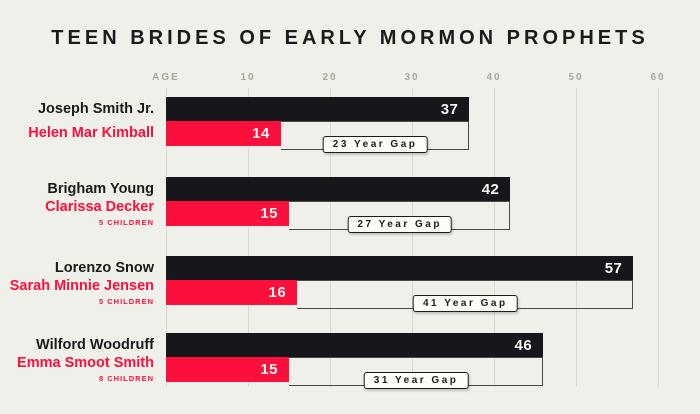 The image size is (700, 414). What do you see at coordinates (658, 77) in the screenshot?
I see `axis-tick-label: 60` at bounding box center [658, 77].